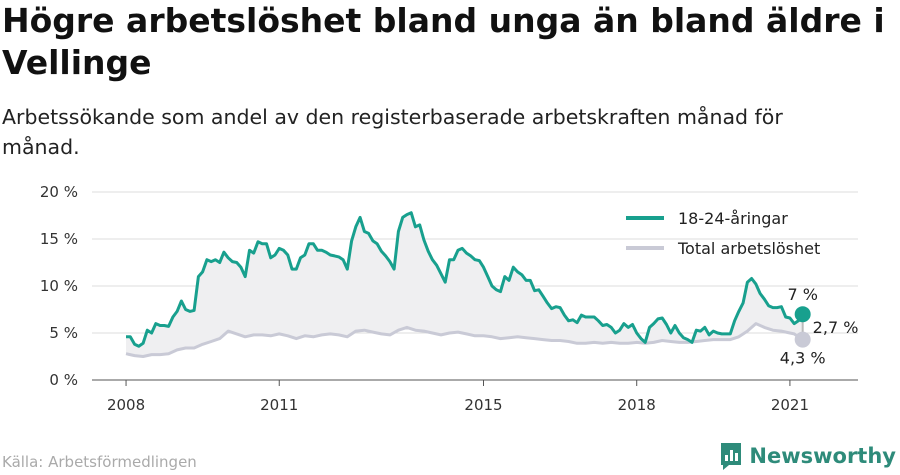 Image resolution: width=900 pixels, height=475 pixels. I want to click on end-marker-total, so click(802, 339).